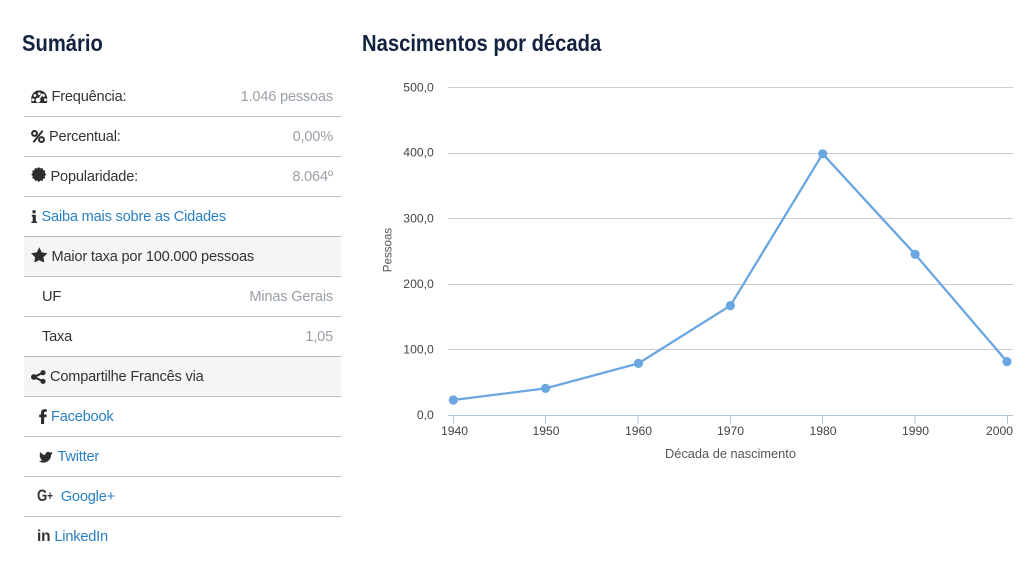 The image size is (1036, 567). I want to click on svg-text: Pessoas, so click(388, 250).